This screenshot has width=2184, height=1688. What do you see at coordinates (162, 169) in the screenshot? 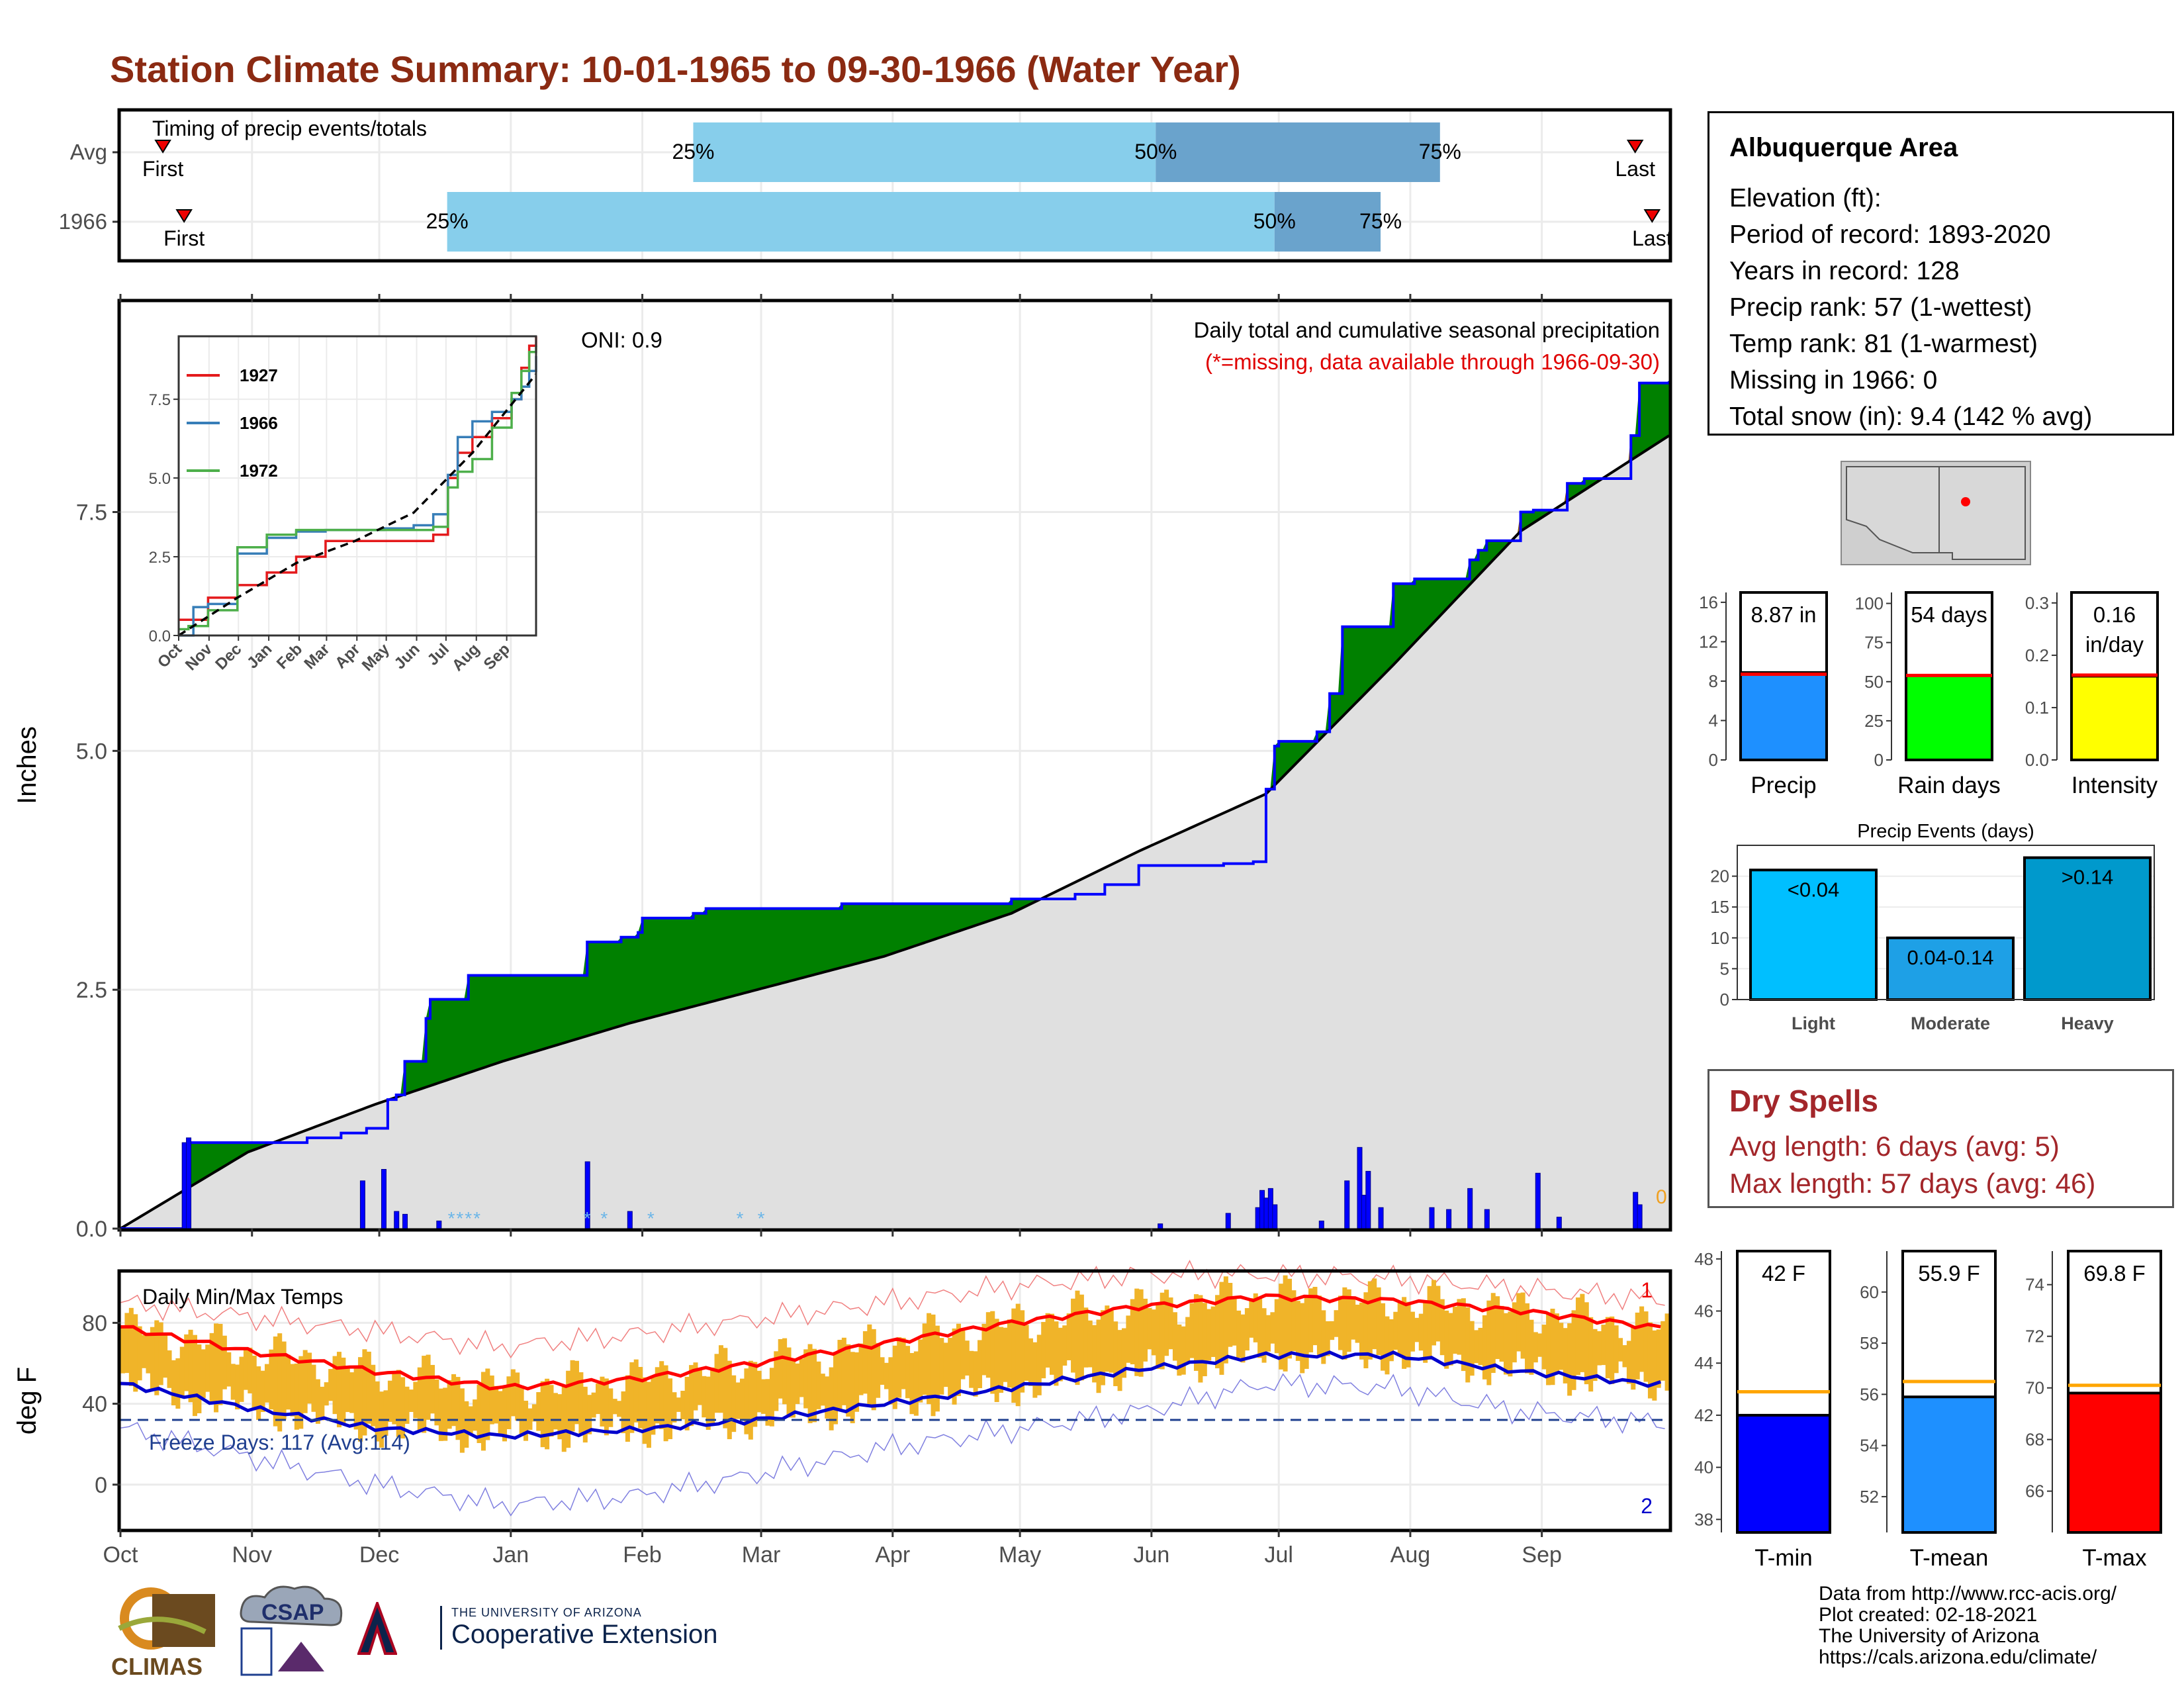
I see `first-event-label: First` at bounding box center [162, 169].